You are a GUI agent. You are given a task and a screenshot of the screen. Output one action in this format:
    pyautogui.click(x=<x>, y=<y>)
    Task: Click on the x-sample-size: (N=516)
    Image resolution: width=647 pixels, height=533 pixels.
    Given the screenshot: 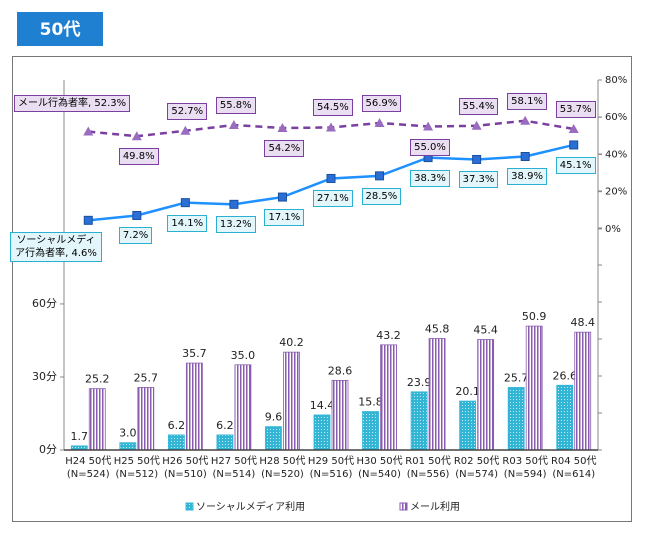 What is the action you would take?
    pyautogui.click(x=331, y=474)
    